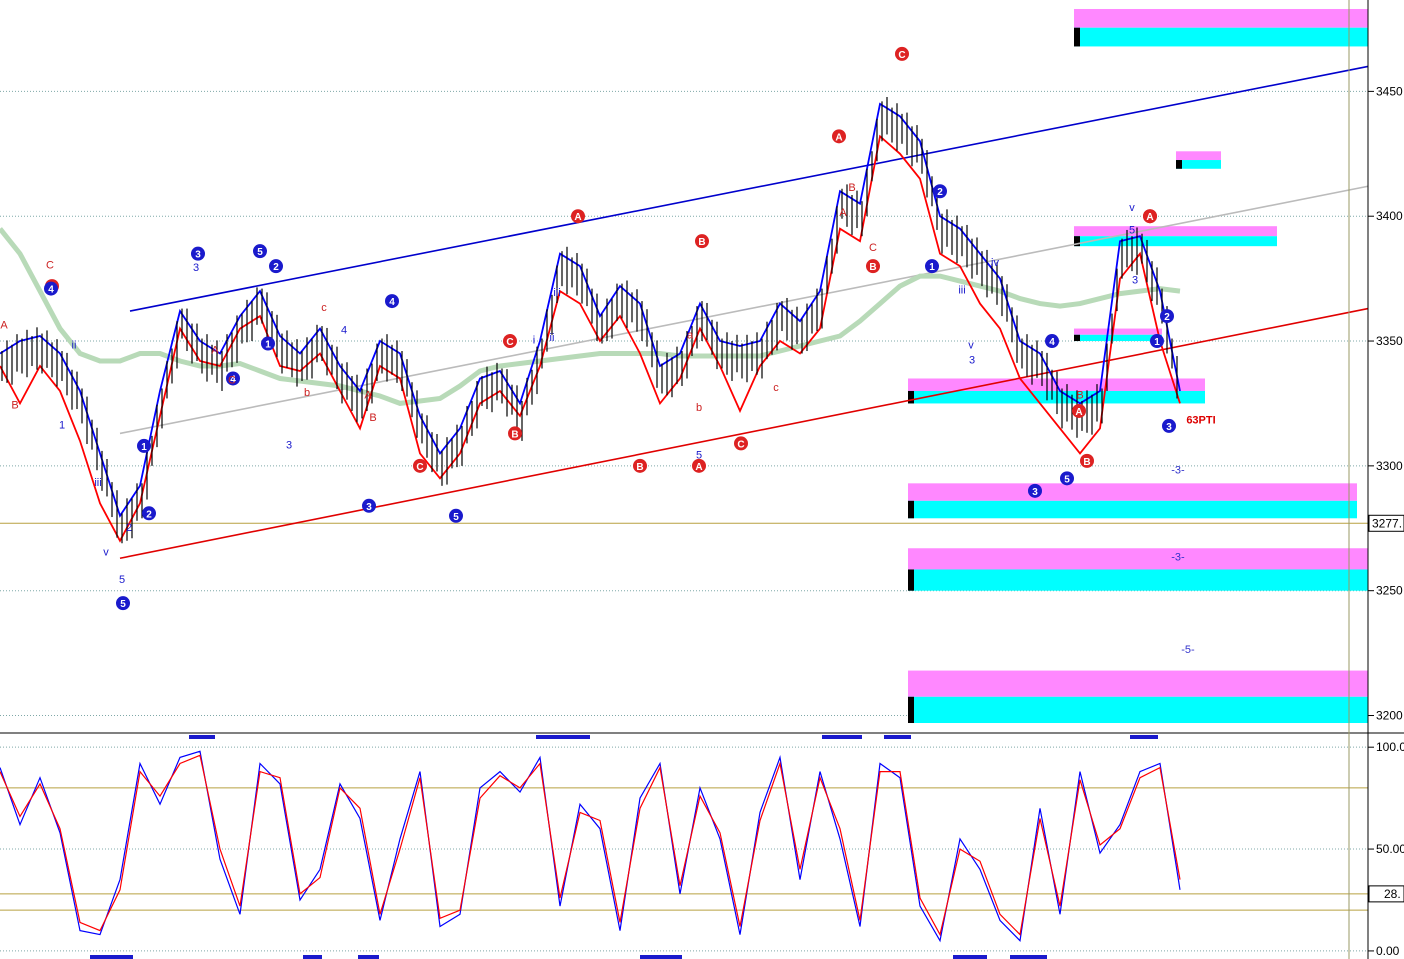 Image resolution: width=1404 pixels, height=959 pixels. Describe the element at coordinates (1386, 403) in the screenshot. I see `price-axis: 3450 3400 3350 3300 3250 3200 3277.` at that location.